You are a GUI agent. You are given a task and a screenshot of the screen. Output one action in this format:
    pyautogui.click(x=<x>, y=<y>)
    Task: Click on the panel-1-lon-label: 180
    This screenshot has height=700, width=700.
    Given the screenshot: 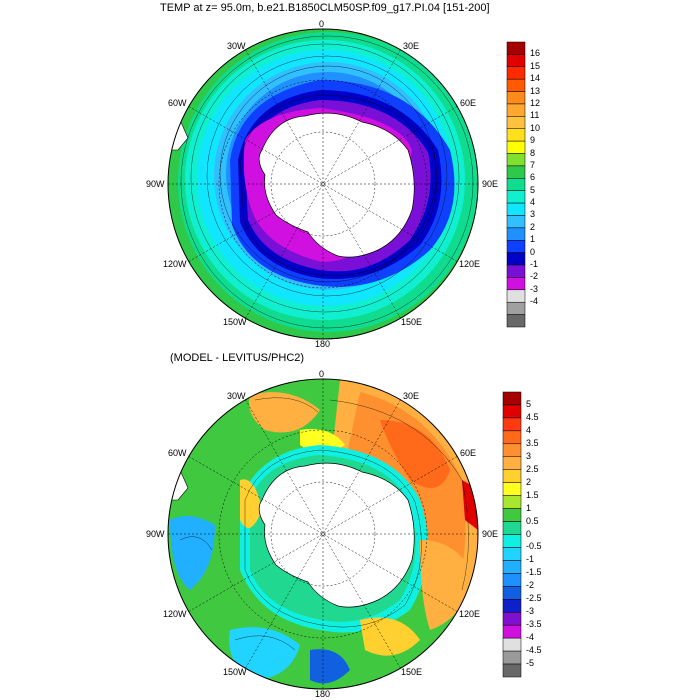 What is the action you would take?
    pyautogui.click(x=323, y=344)
    